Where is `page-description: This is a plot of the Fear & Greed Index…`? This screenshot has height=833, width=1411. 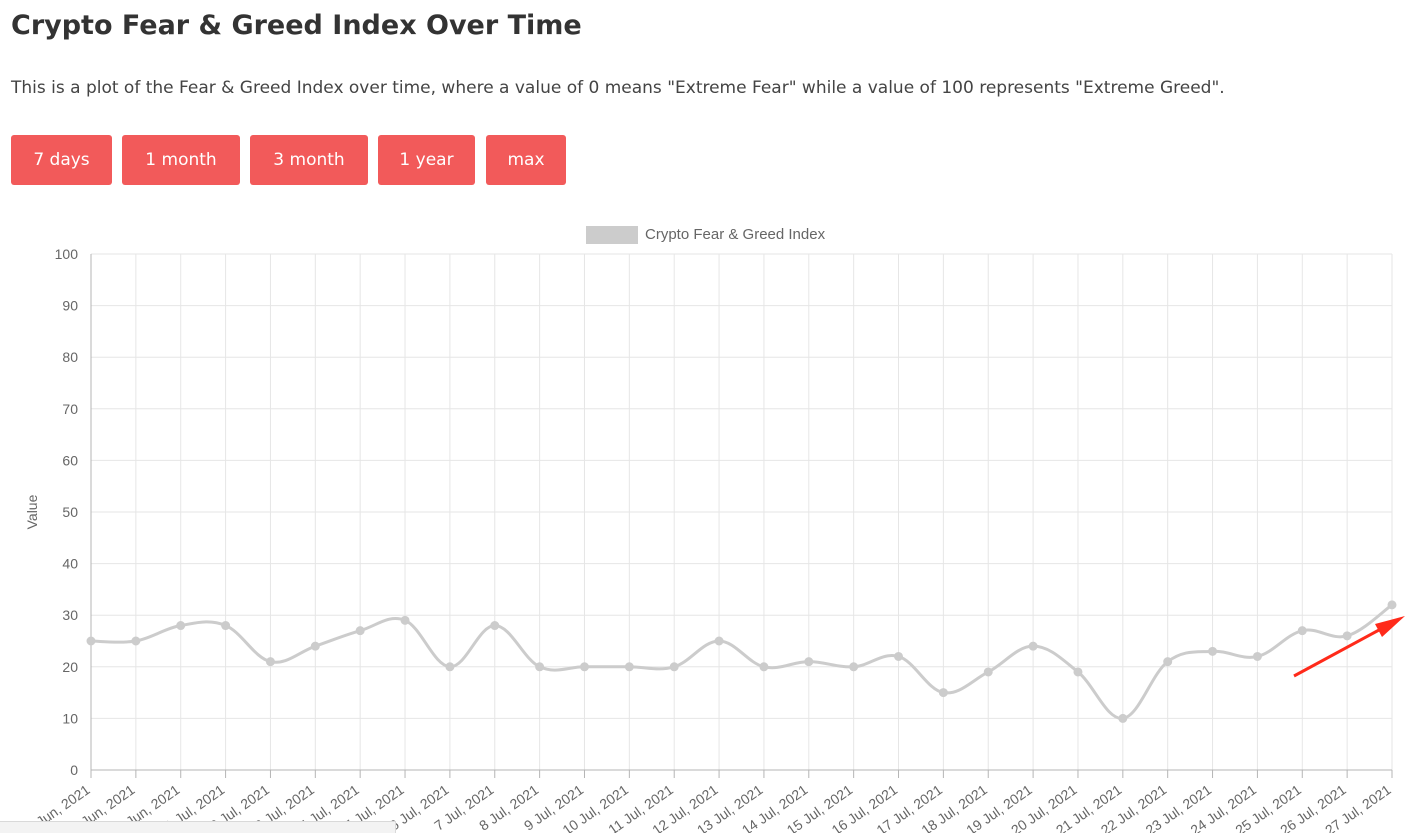 page-description: This is a plot of the Fear & Greed Index… is located at coordinates (618, 88).